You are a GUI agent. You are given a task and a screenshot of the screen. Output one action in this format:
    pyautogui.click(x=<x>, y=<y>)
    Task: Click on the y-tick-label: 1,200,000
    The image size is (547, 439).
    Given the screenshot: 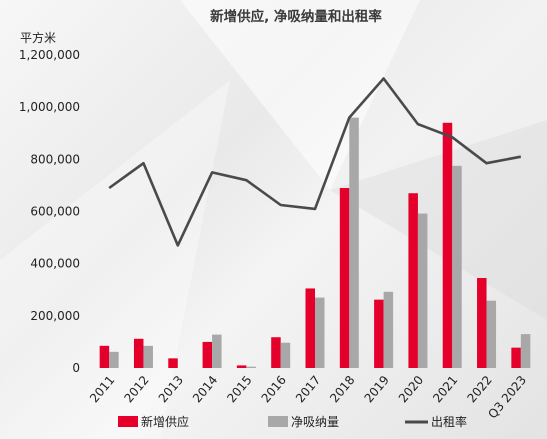 What is the action you would take?
    pyautogui.click(x=49, y=55)
    